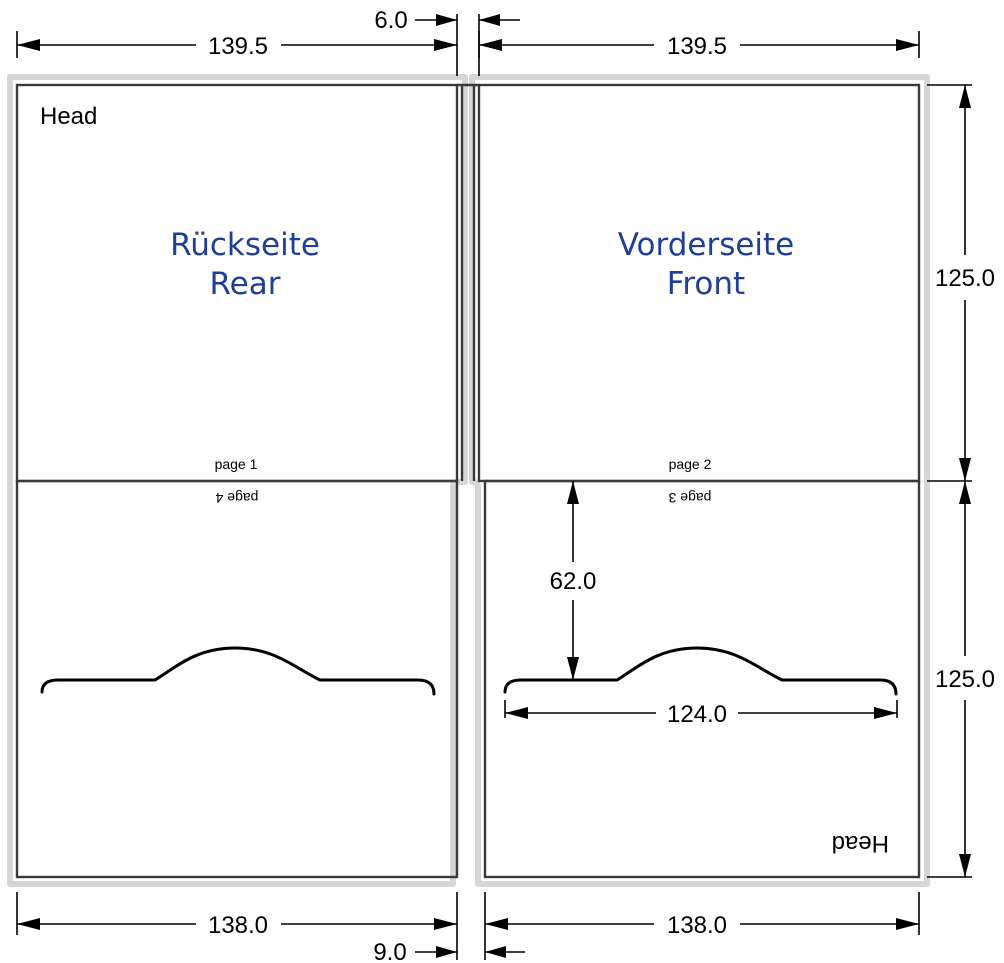 The image size is (1004, 963). I want to click on dim-right-lower-label: 125.0, so click(965, 679).